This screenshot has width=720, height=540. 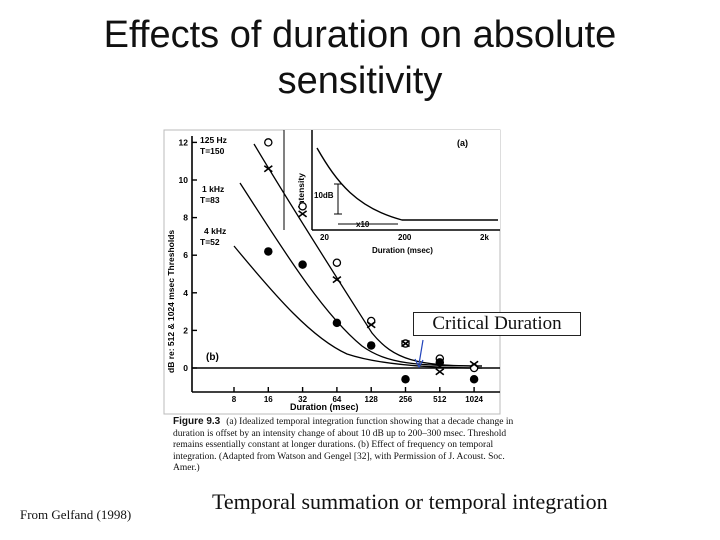 I want to click on y-tick-label: 8, so click(x=185, y=218).